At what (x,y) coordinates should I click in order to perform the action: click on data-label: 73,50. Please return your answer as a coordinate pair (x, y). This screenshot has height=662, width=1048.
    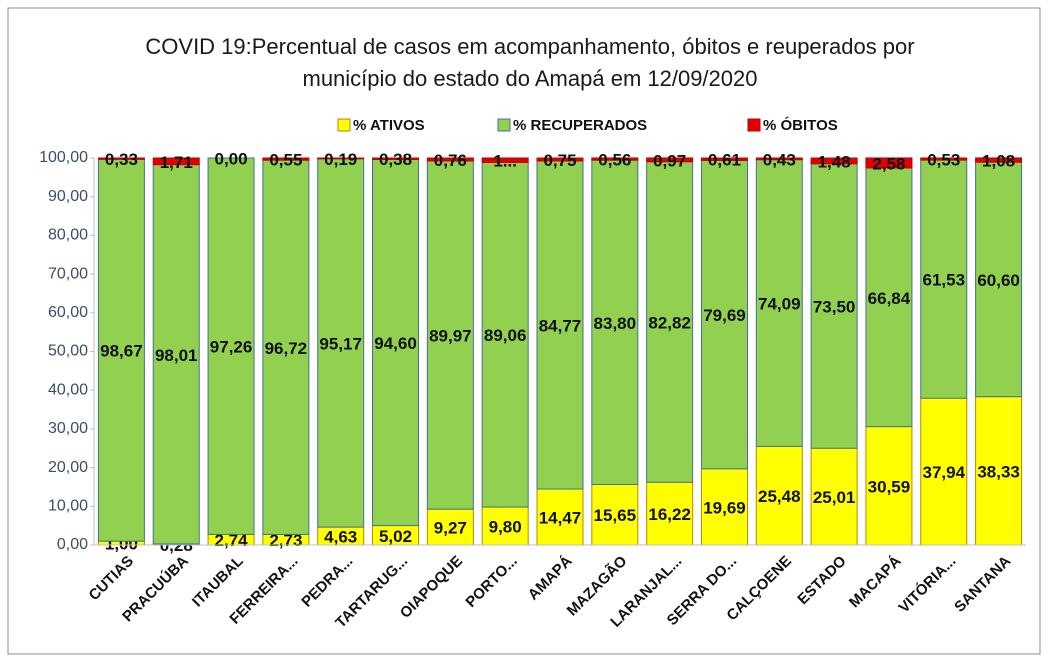
    Looking at the image, I should click on (834, 306).